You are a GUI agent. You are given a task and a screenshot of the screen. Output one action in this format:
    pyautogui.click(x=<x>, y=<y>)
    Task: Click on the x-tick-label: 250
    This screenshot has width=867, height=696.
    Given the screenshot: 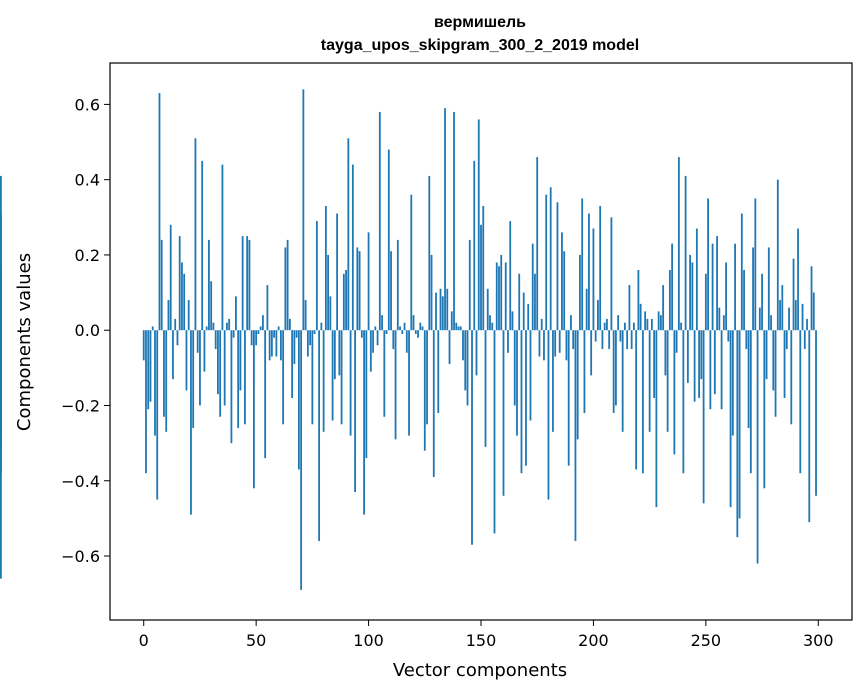 What is the action you would take?
    pyautogui.click(x=706, y=640)
    